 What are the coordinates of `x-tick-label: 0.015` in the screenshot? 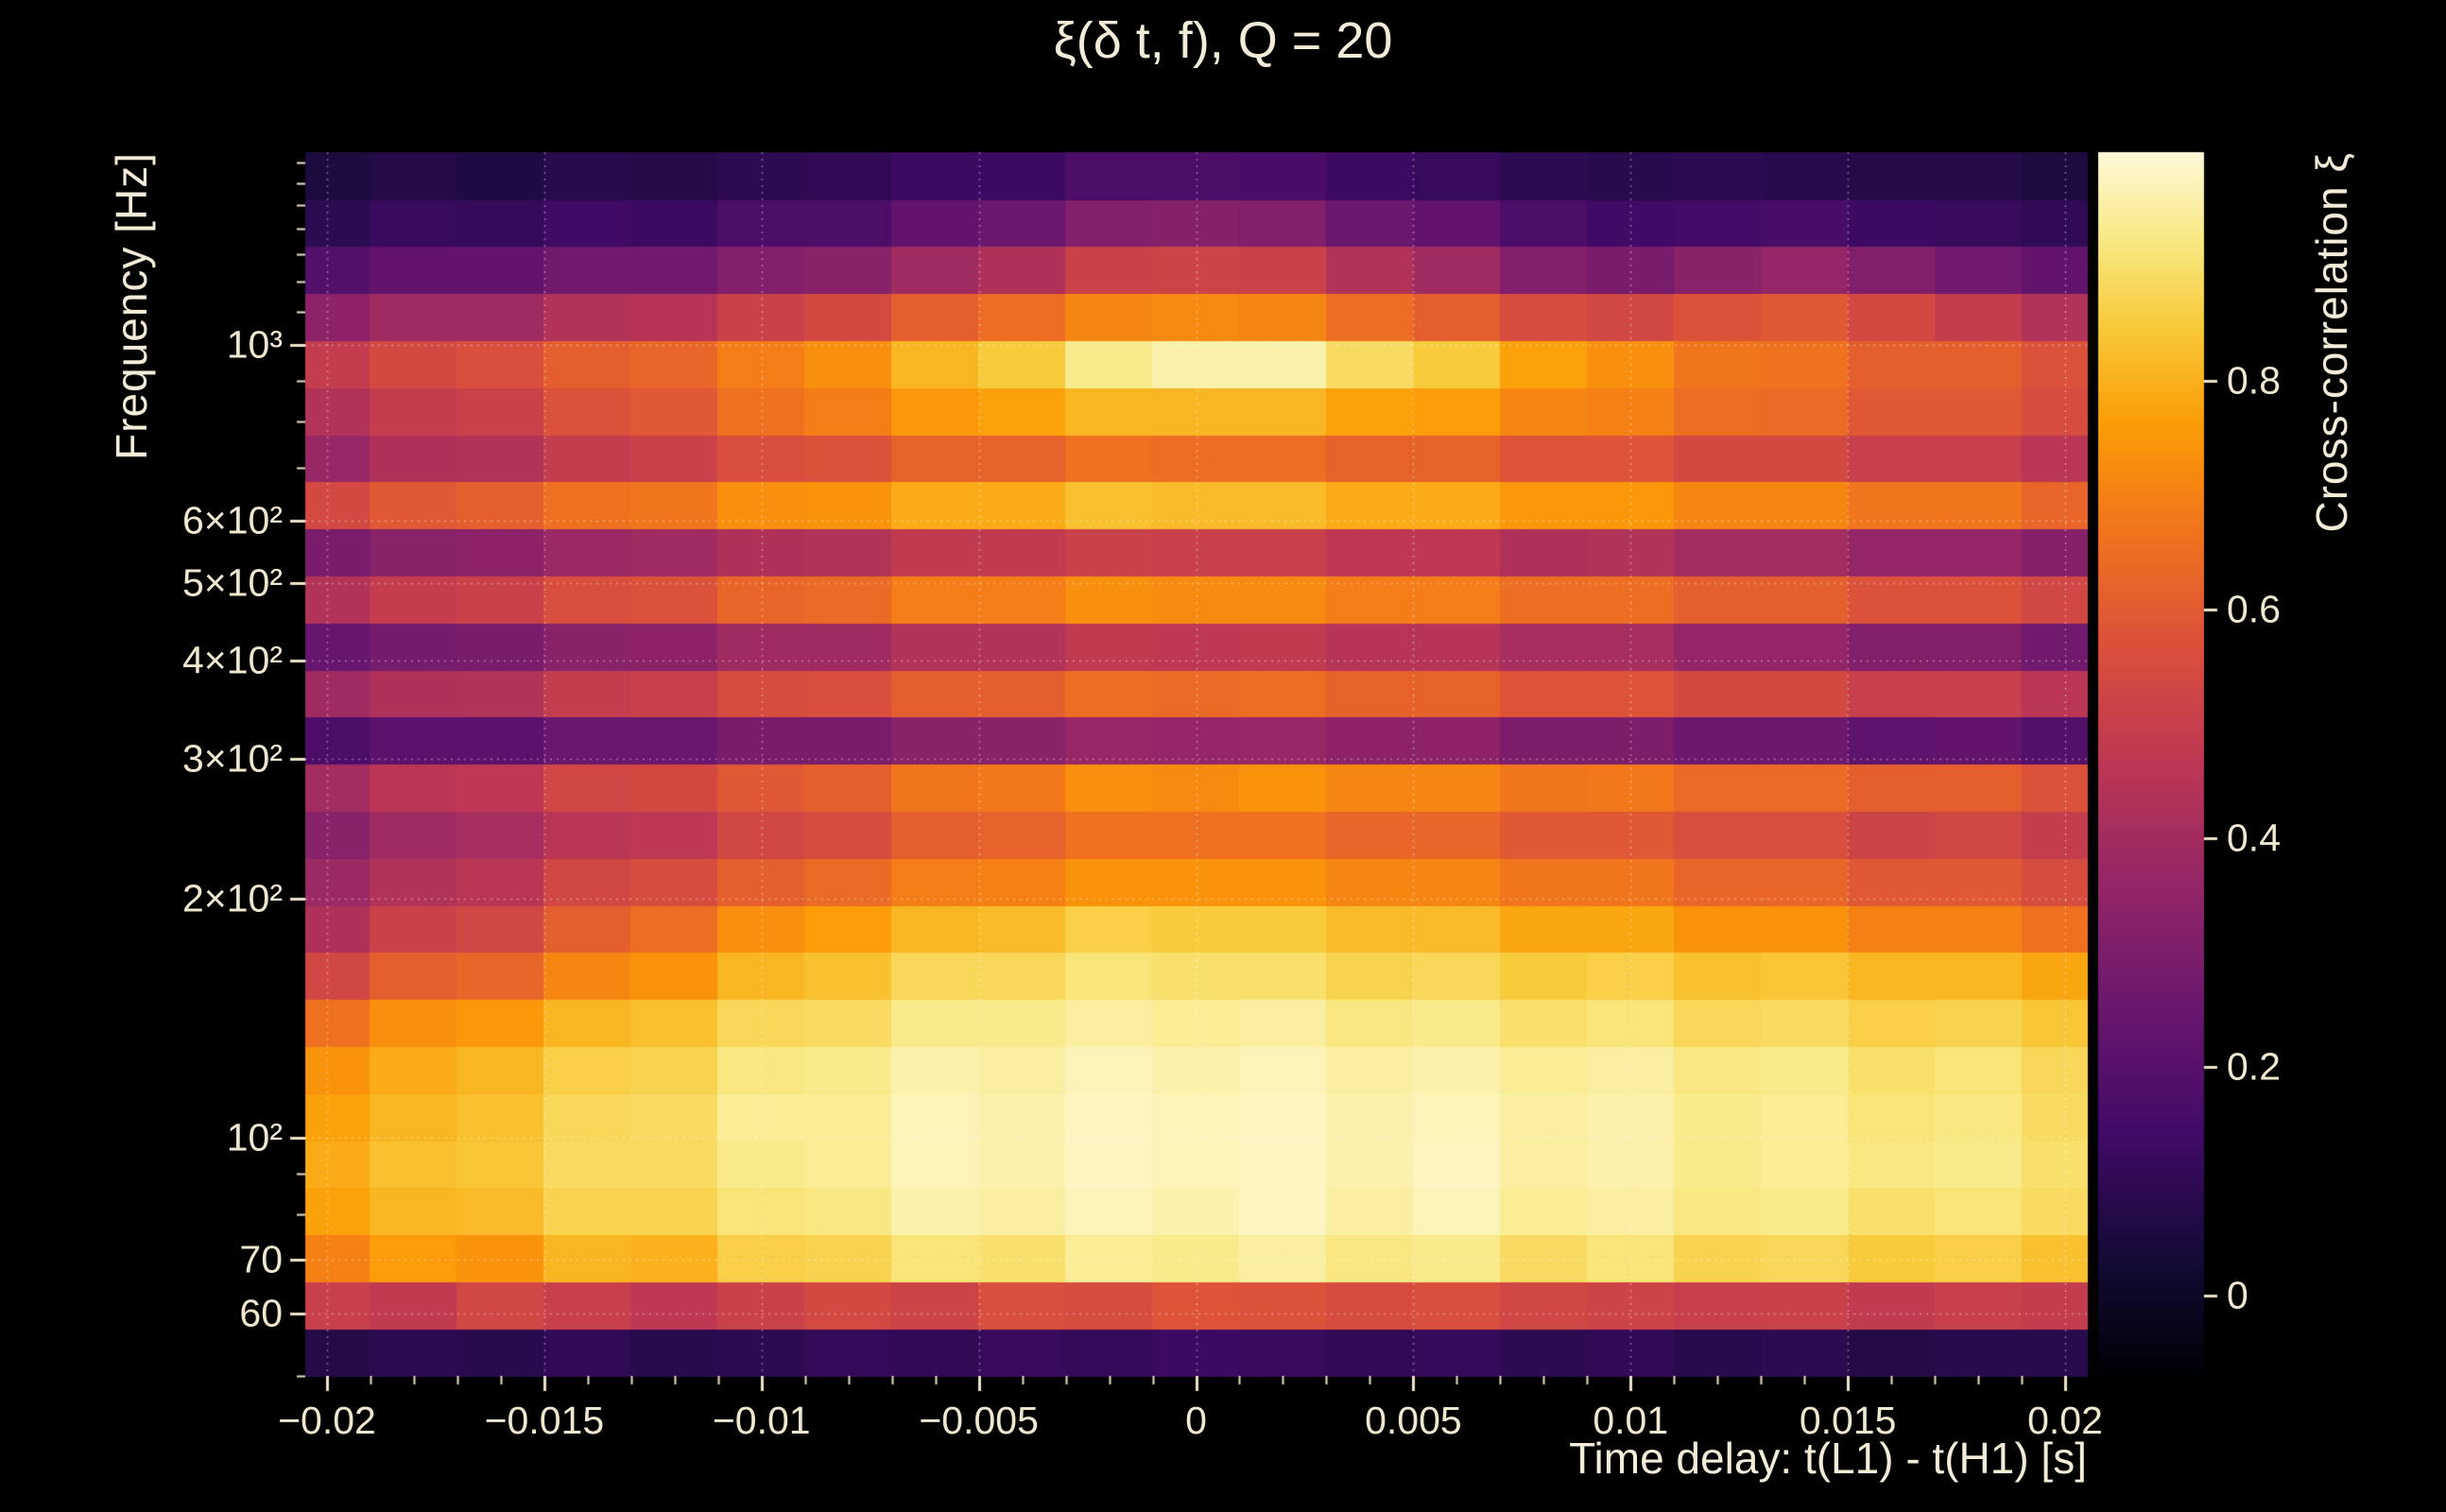 It's located at (1848, 1420).